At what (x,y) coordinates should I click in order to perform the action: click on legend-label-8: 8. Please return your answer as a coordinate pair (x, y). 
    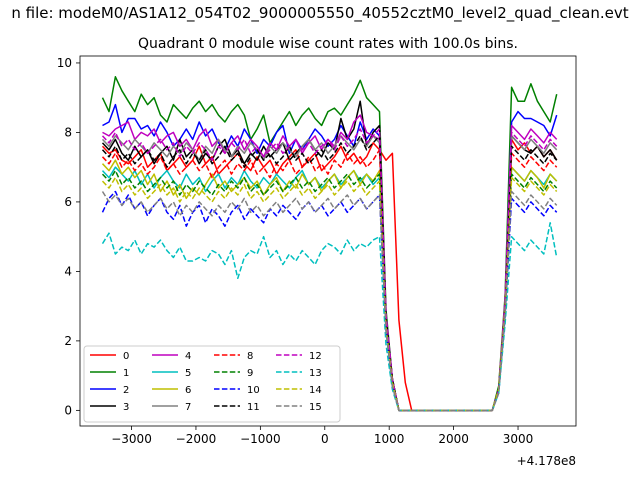
    Looking at the image, I should click on (250, 356).